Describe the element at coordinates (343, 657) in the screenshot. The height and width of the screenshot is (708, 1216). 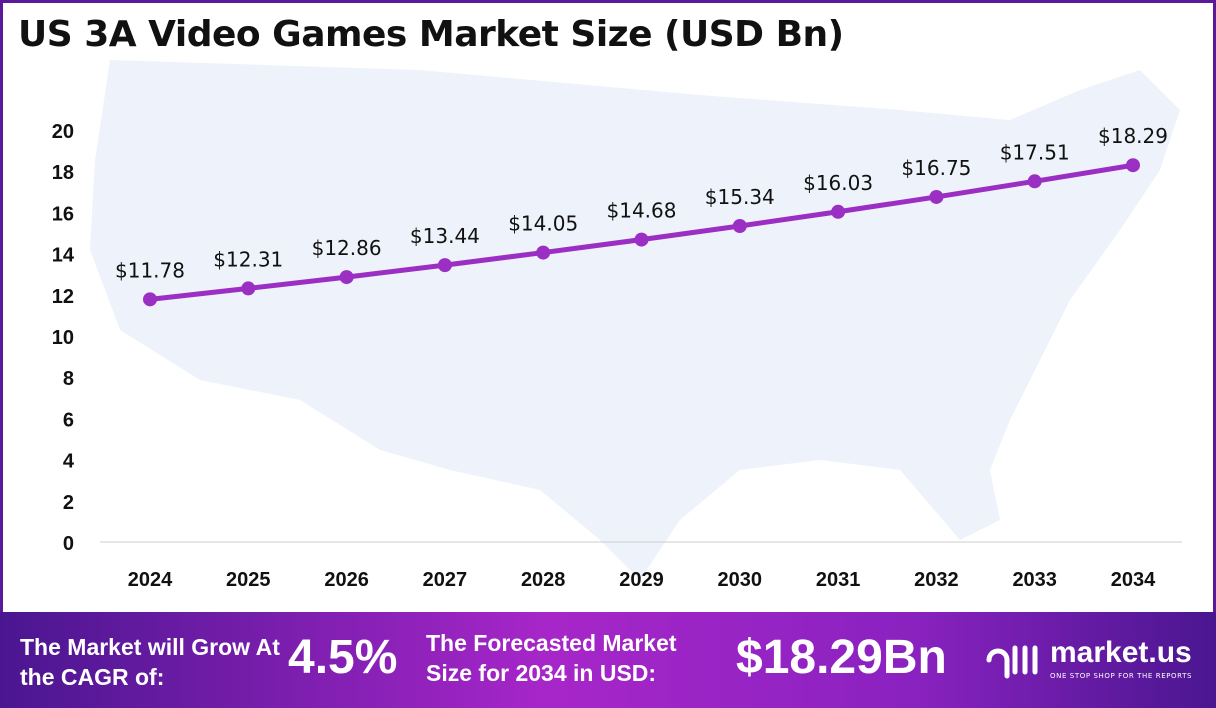
I see `cagr-value: 4.5%` at that location.